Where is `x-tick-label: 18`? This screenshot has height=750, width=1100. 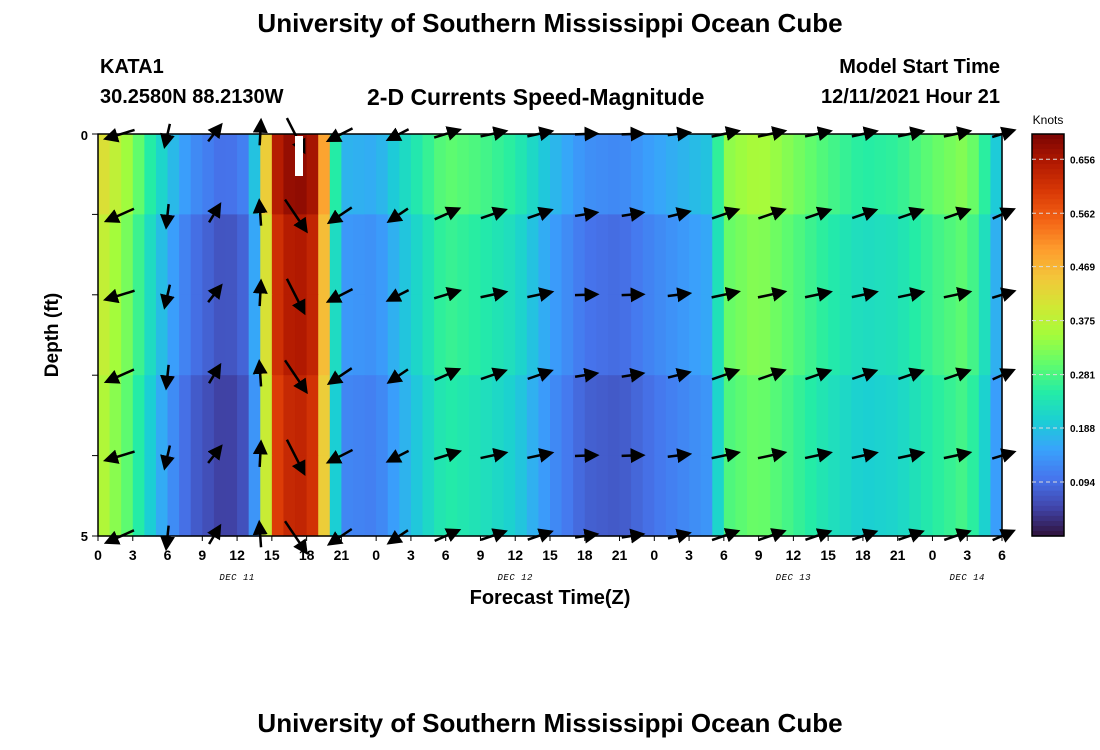
x-tick-label: 18 is located at coordinates (307, 555).